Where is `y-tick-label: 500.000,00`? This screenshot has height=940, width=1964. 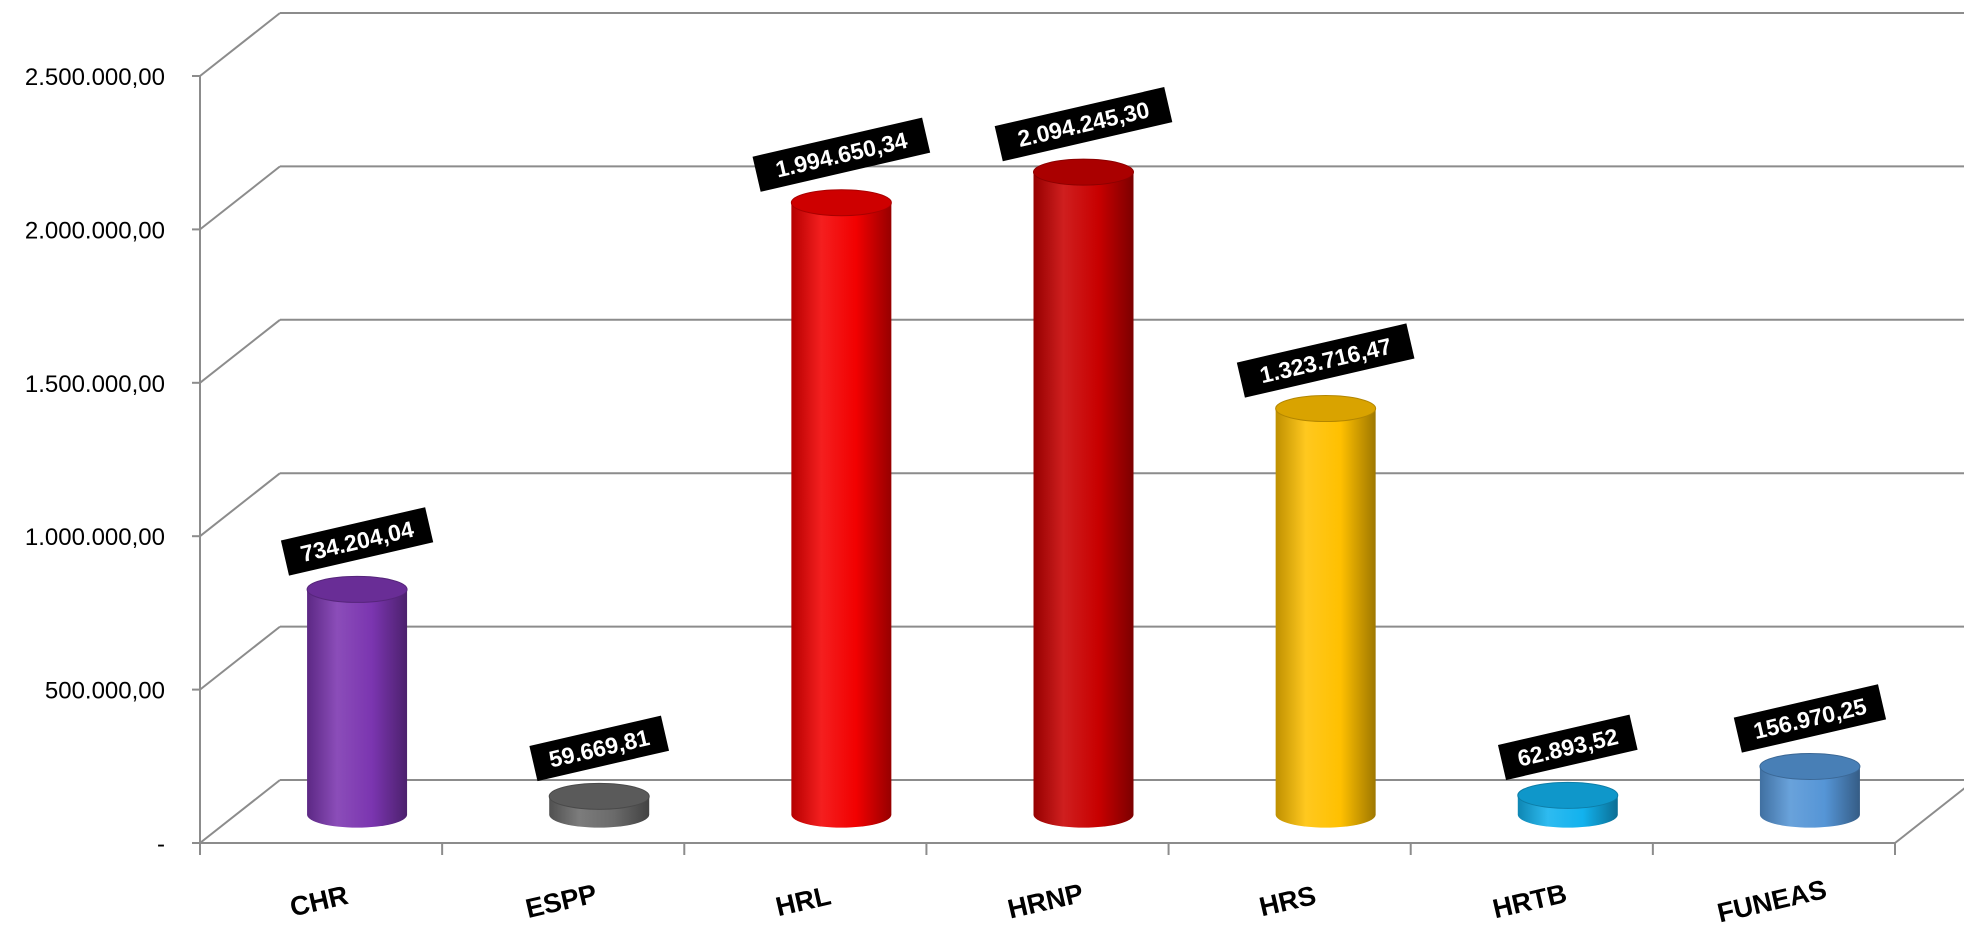 y-tick-label: 500.000,00 is located at coordinates (105, 691).